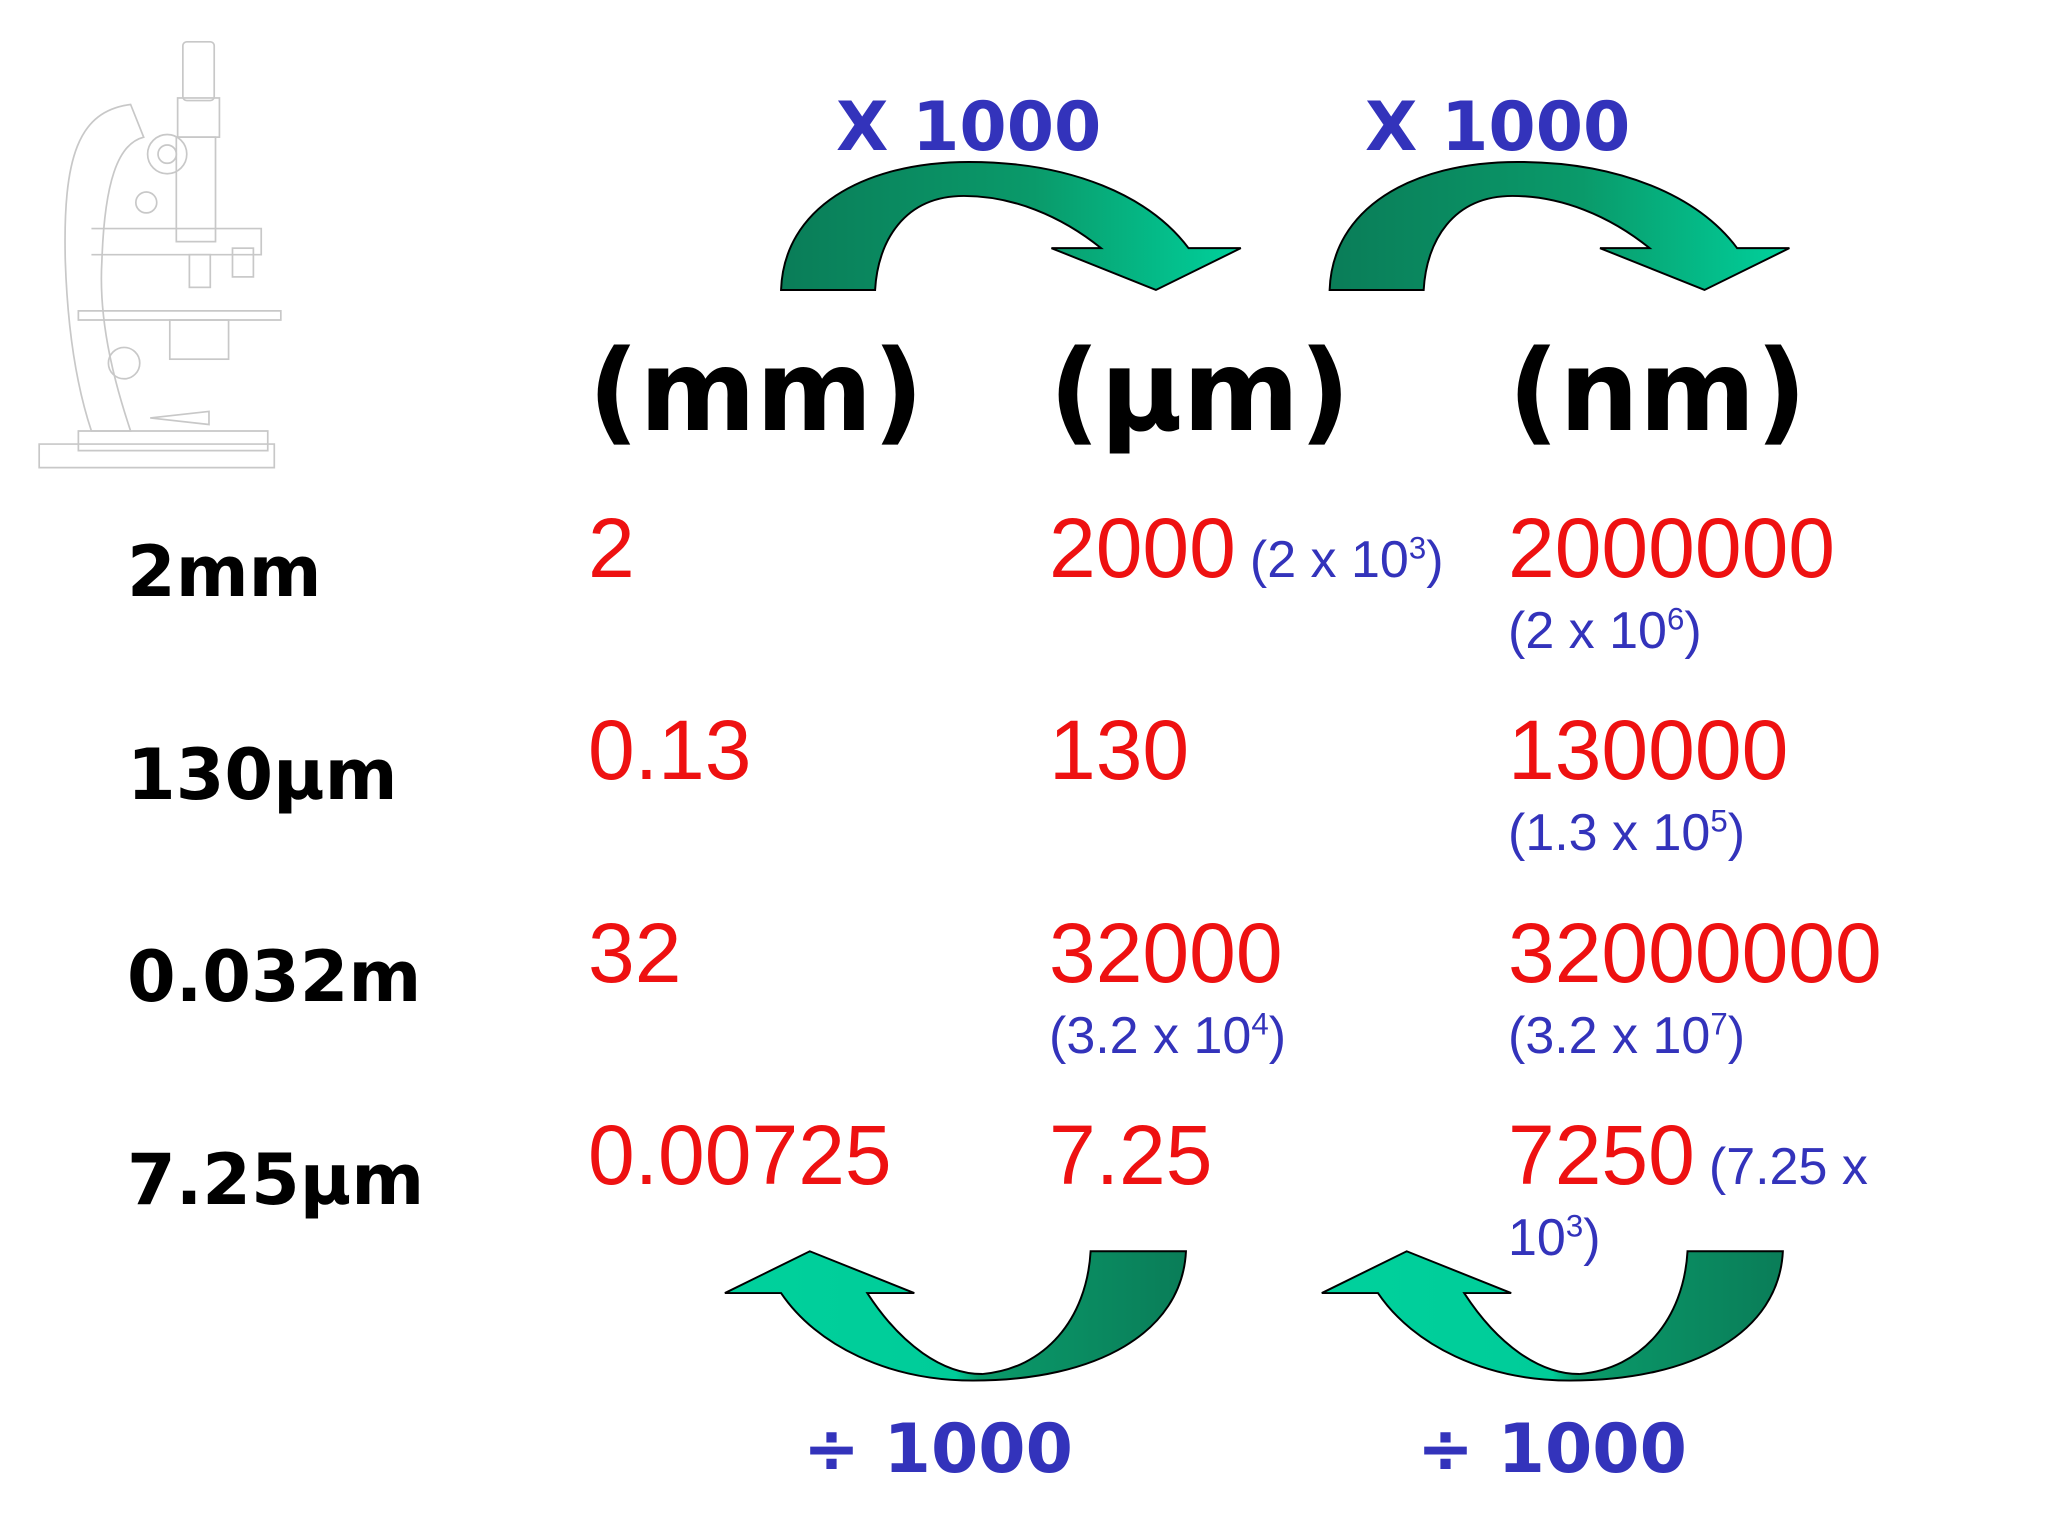 The height and width of the screenshot is (1536, 2048). I want to click on scientific-notation: (3.2 x 10⁴), so click(1167, 1036).